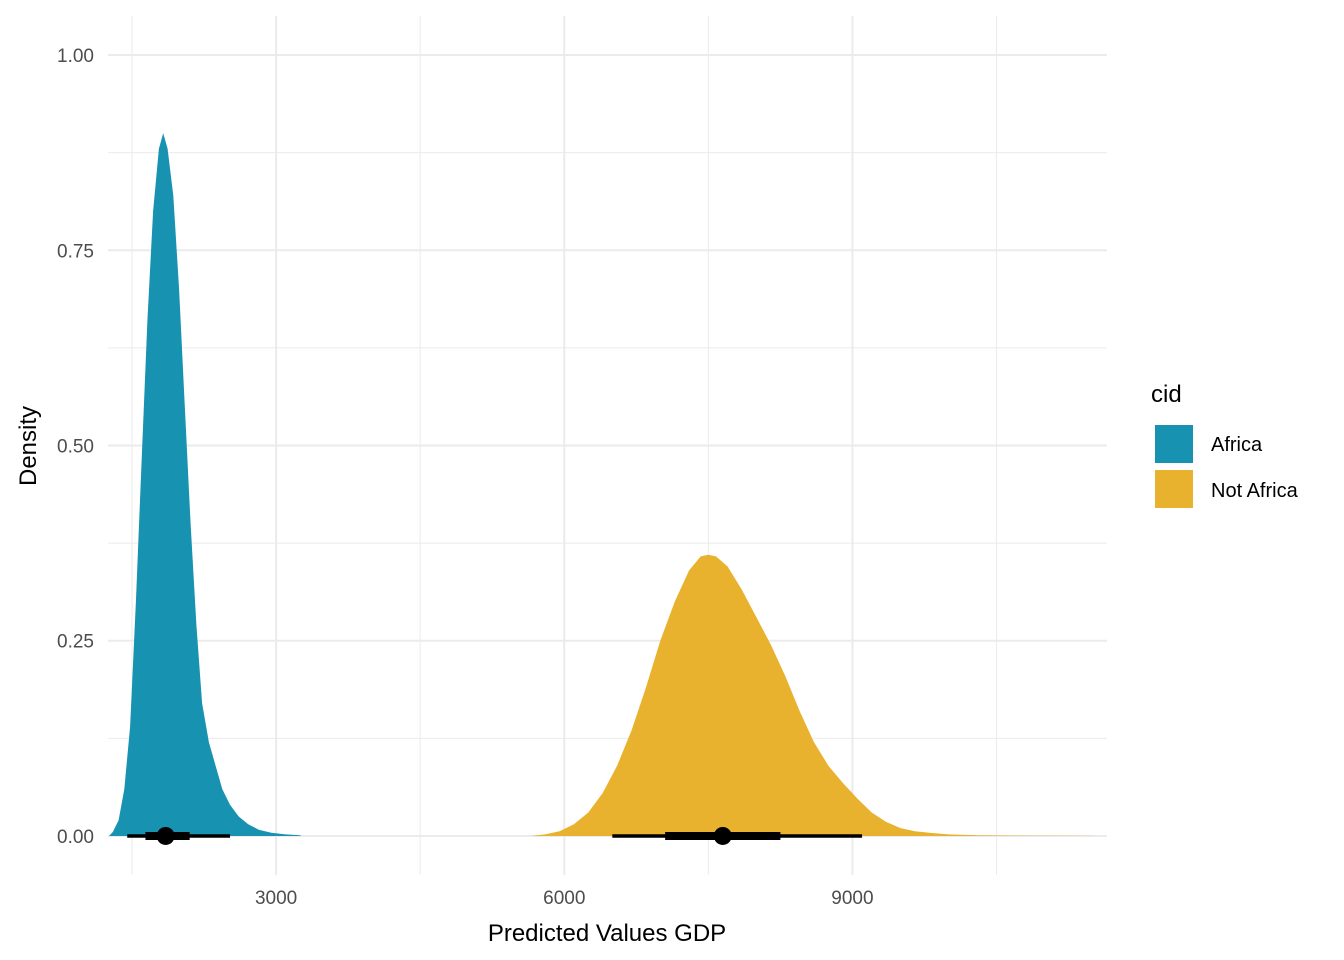 The image size is (1344, 960). Describe the element at coordinates (1255, 491) in the screenshot. I see `legend-label-not-africa: Not Africa` at that location.